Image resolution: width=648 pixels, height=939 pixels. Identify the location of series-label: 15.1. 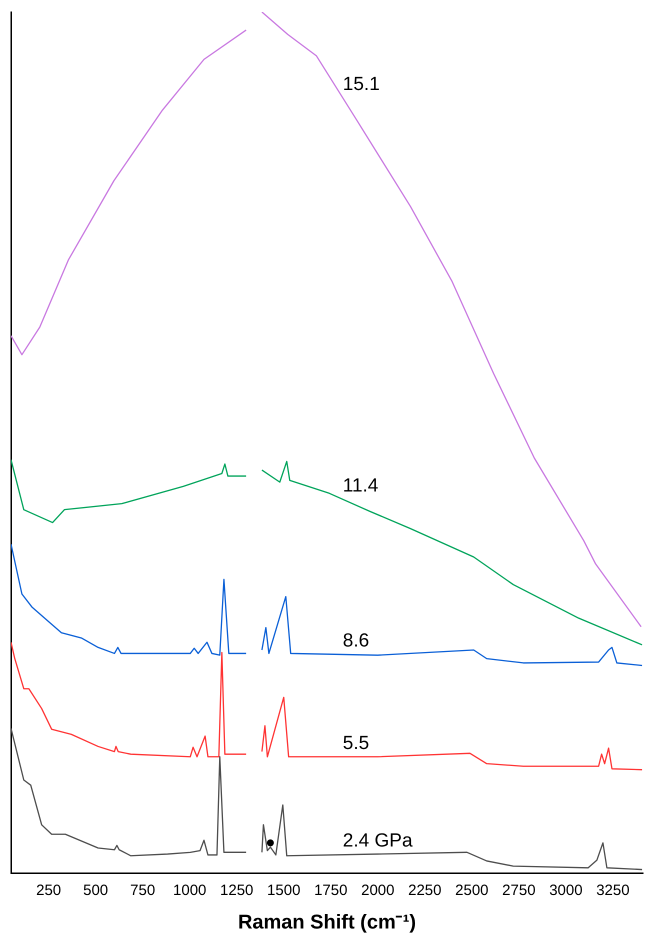
(361, 84).